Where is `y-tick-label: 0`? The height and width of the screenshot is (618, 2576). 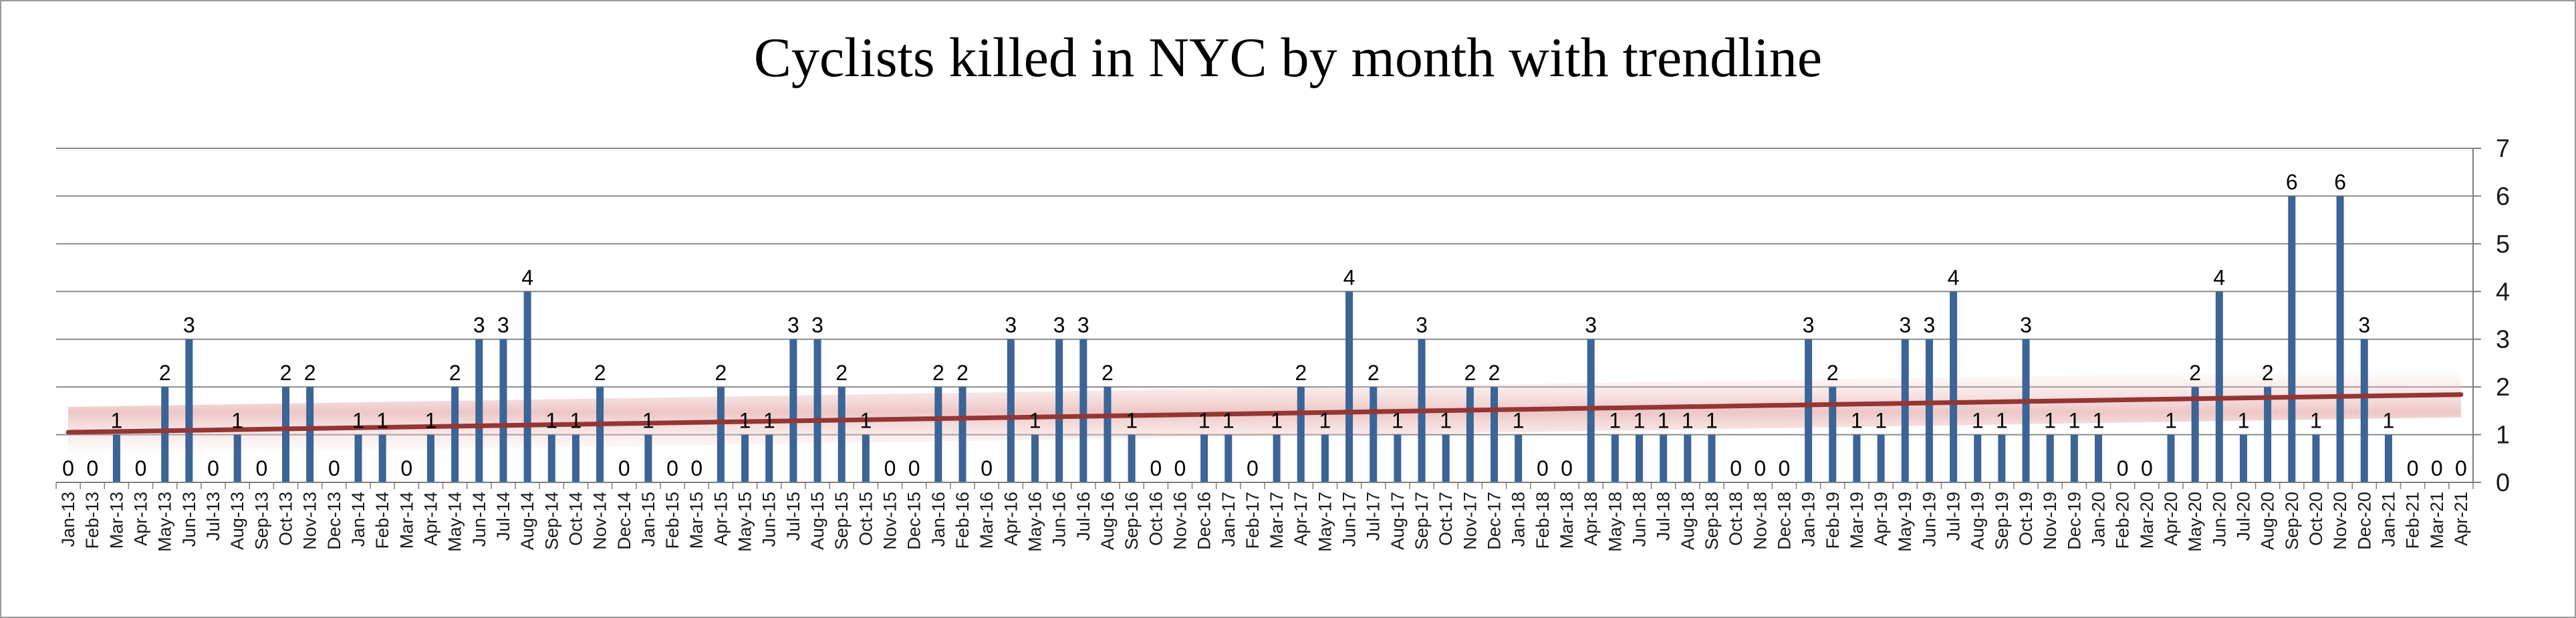 y-tick-label: 0 is located at coordinates (2503, 483).